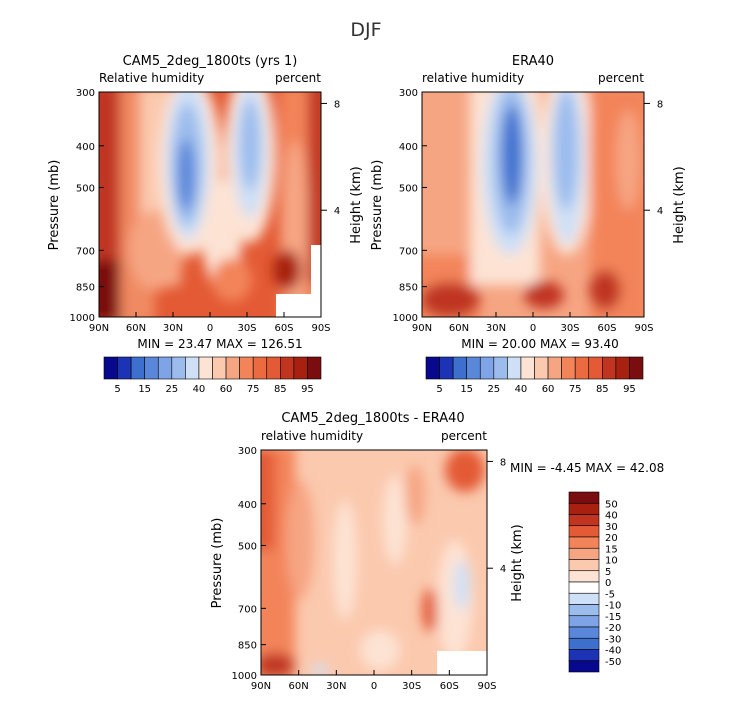 The image size is (733, 703). I want to click on colorbar-label: 20, so click(611, 538).